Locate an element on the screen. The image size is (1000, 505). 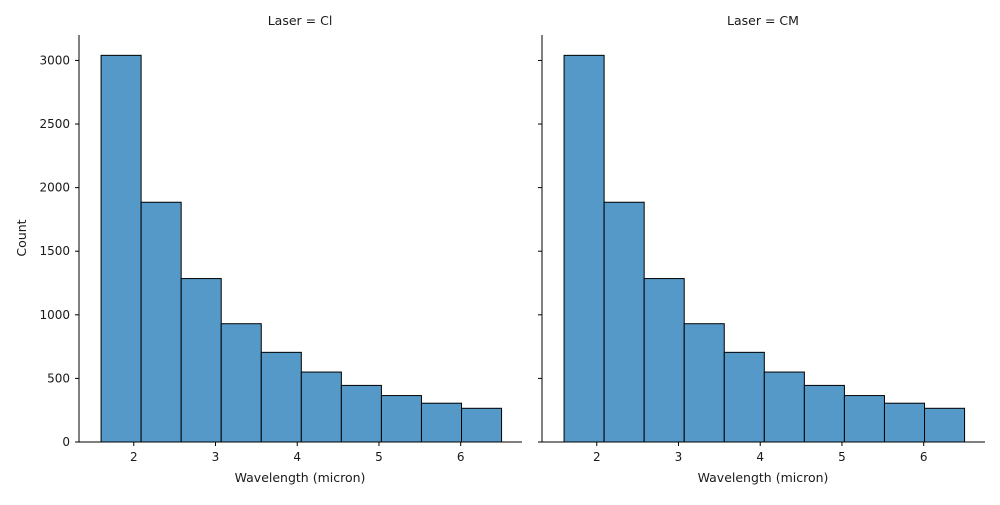
y-tick-label: 1000 is located at coordinates (54, 315).